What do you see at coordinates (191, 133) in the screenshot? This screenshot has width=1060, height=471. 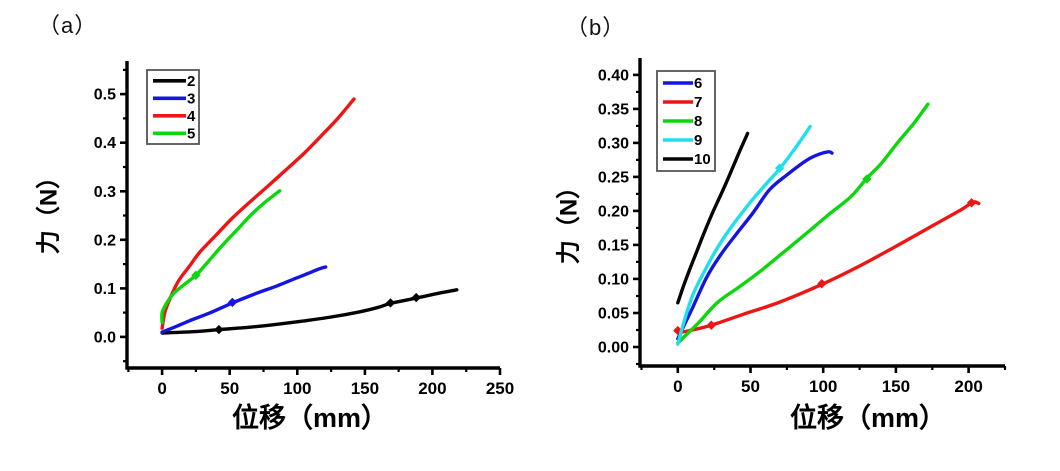 I see `svg-text: 5` at bounding box center [191, 133].